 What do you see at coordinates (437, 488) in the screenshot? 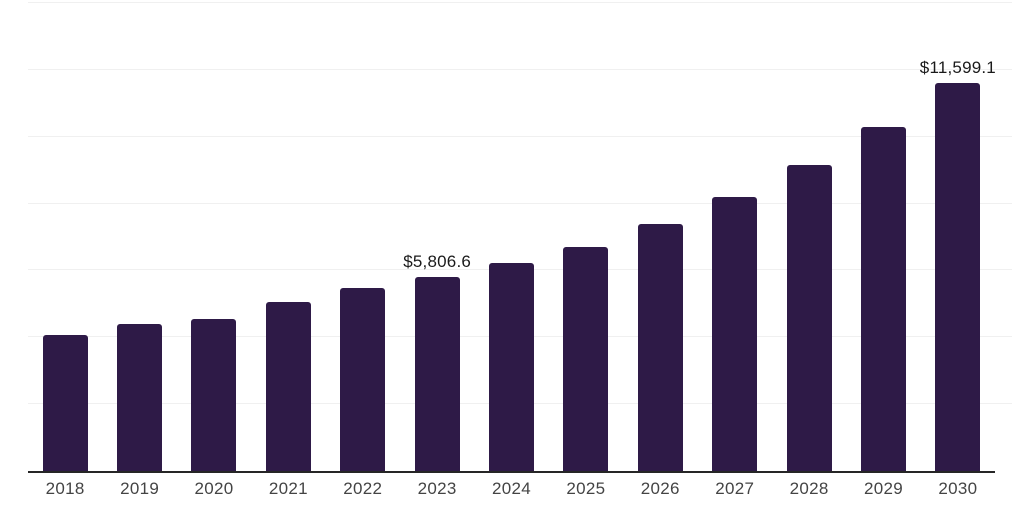
I see `x-tick-2023: 2023` at bounding box center [437, 488].